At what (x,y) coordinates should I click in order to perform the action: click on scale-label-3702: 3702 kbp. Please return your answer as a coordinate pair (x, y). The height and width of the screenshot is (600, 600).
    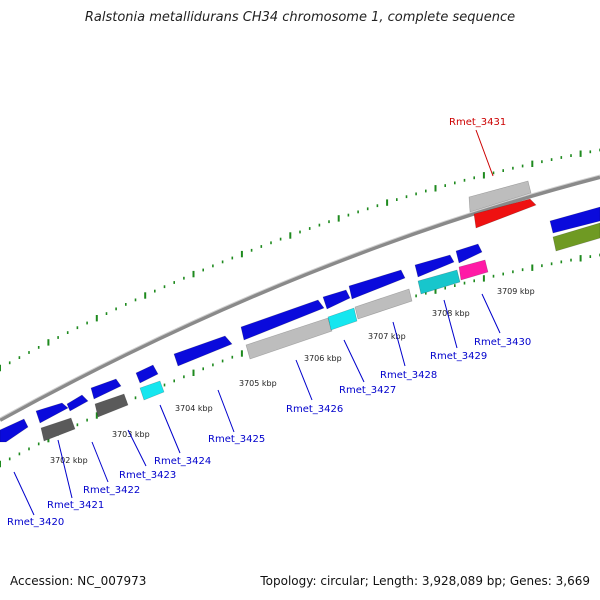
    Looking at the image, I should click on (69, 460).